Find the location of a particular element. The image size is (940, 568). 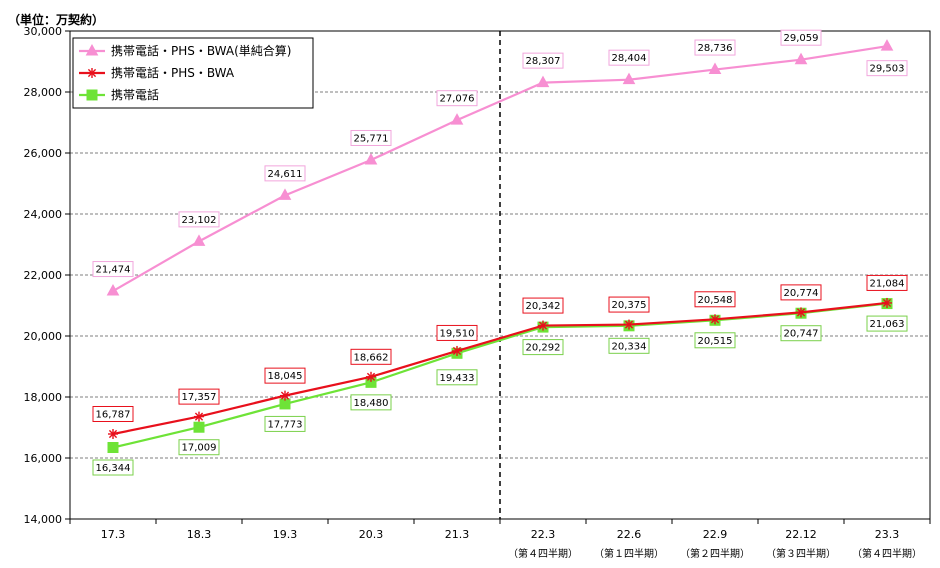

x-tick-label: 19.3 is located at coordinates (285, 534).